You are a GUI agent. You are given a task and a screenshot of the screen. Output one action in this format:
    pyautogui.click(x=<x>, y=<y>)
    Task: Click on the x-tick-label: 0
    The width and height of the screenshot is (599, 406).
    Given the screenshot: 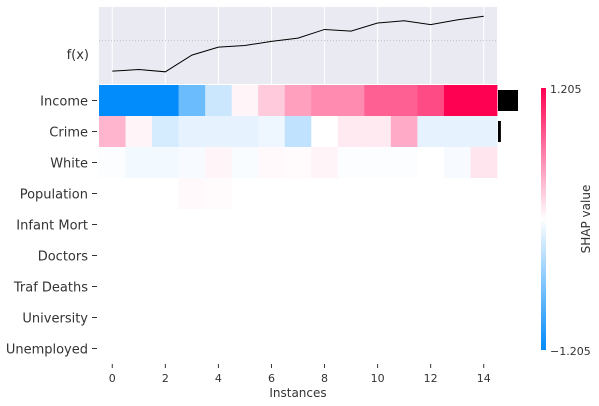 What is the action you would take?
    pyautogui.click(x=112, y=378)
    